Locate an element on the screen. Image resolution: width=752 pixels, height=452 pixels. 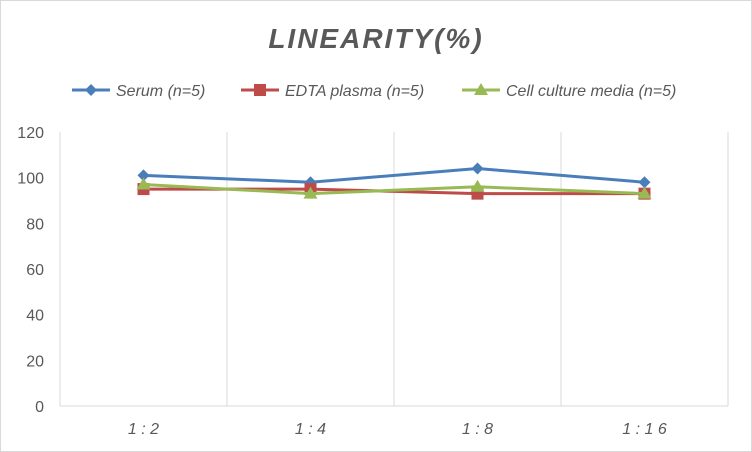
series-layer is located at coordinates (394, 181).